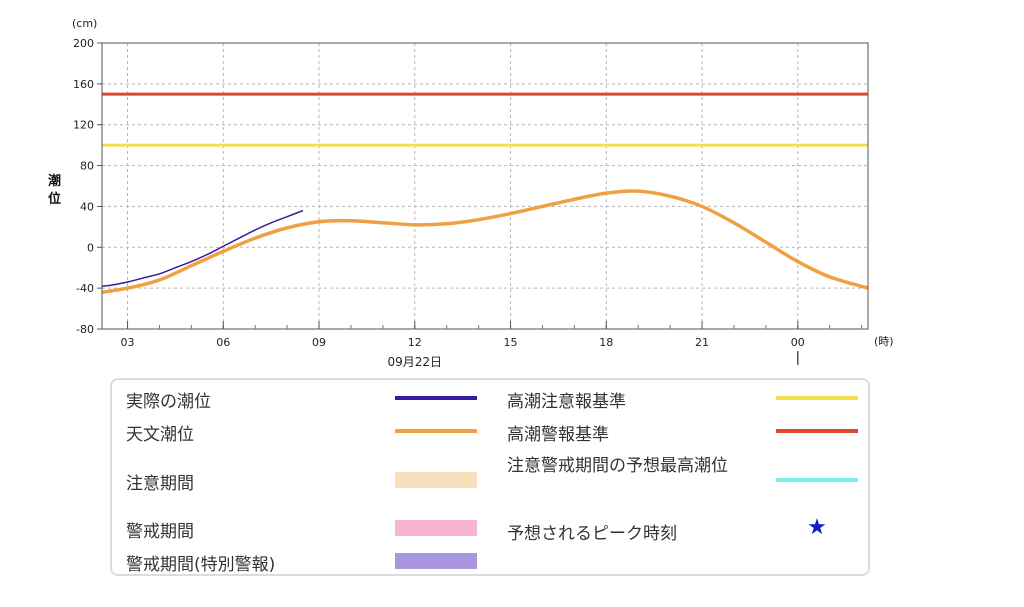 This screenshot has width=1024, height=607. What do you see at coordinates (160, 435) in the screenshot?
I see `legend-label: 天文潮位` at bounding box center [160, 435].